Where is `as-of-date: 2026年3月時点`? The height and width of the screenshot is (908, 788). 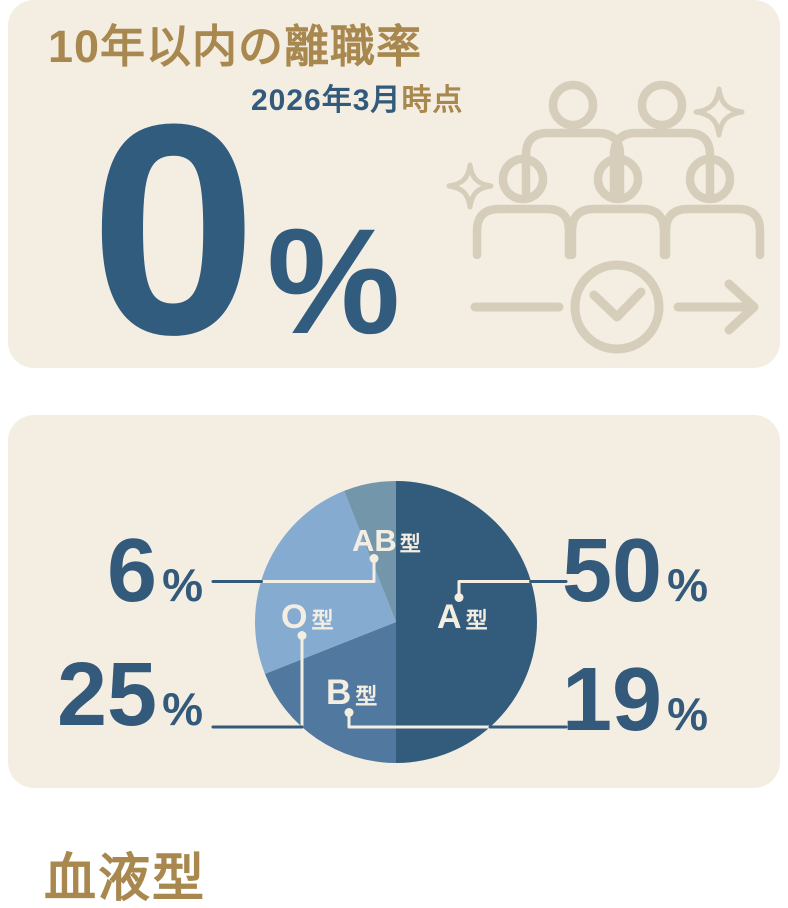
as-of-date: 2026年3月時点 is located at coordinates (357, 101).